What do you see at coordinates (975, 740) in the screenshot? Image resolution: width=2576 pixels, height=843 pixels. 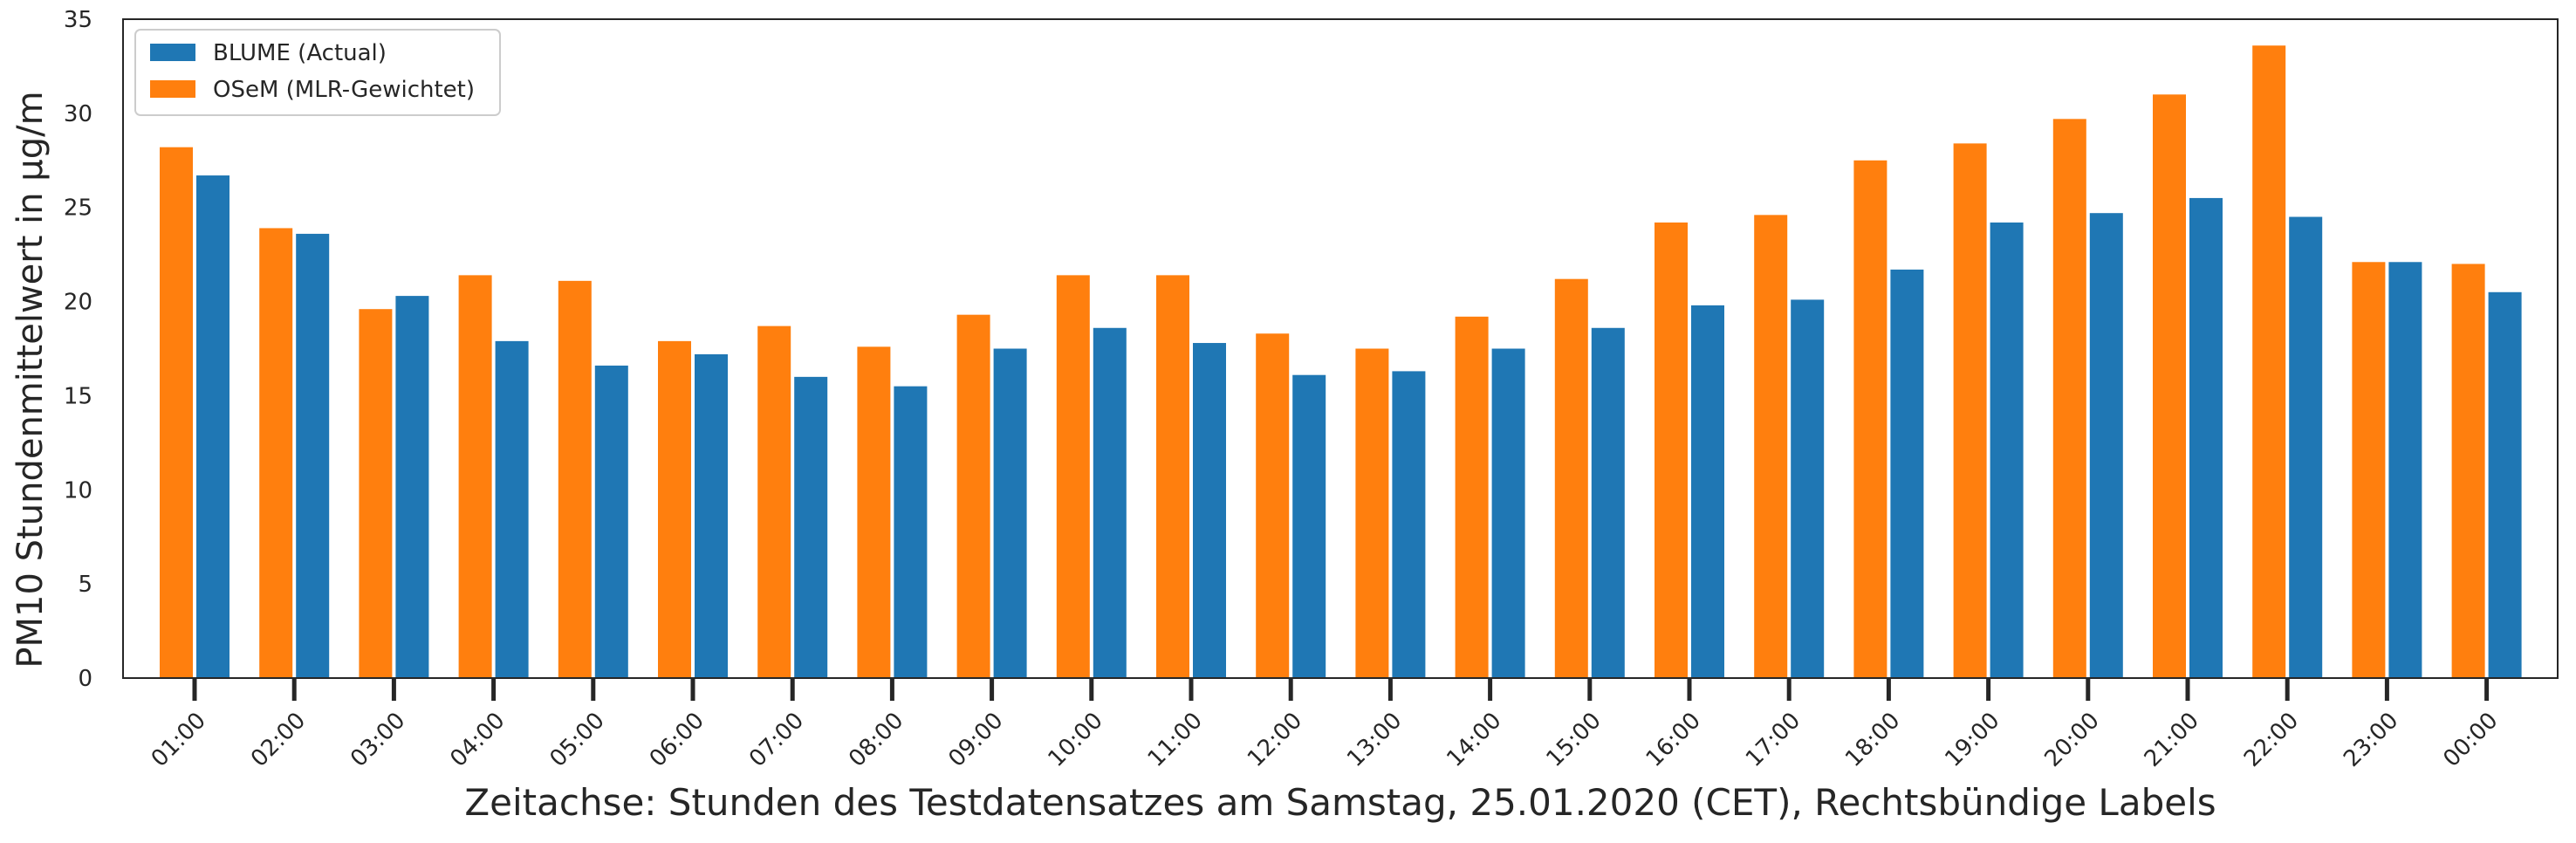 I see `x-tick-label: 09:00` at bounding box center [975, 740].